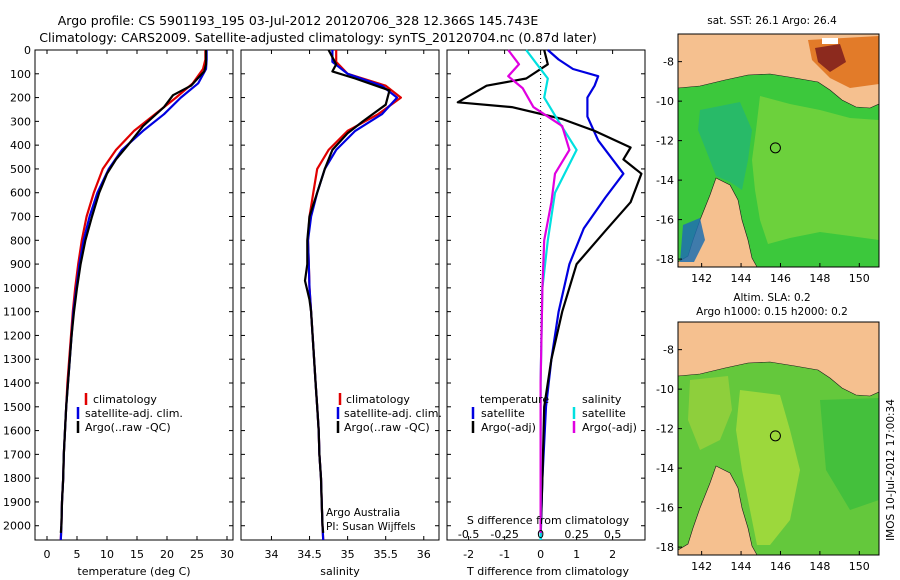 This screenshot has height=580, width=900. Describe the element at coordinates (613, 534) in the screenshot. I see `s-tick-label: 0.5` at that location.